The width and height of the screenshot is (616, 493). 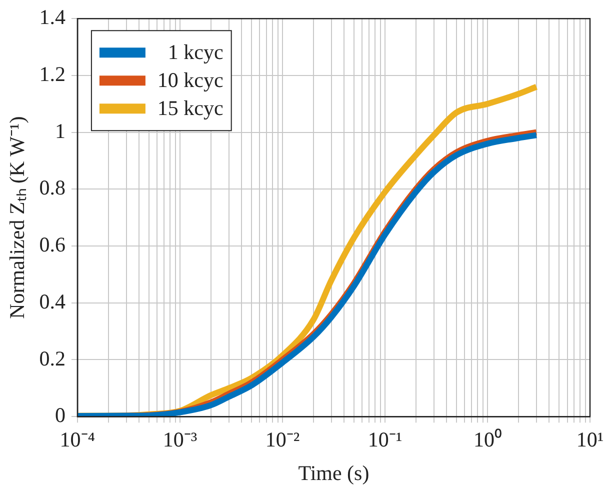 What do you see at coordinates (52, 244) in the screenshot?
I see `y-tick-label: 0.6` at bounding box center [52, 244].